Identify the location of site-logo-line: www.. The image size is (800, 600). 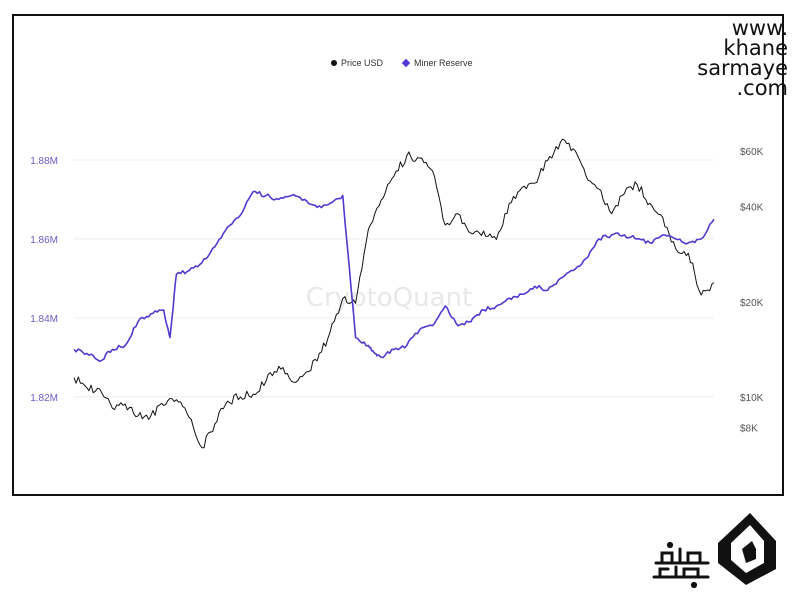
(759, 28).